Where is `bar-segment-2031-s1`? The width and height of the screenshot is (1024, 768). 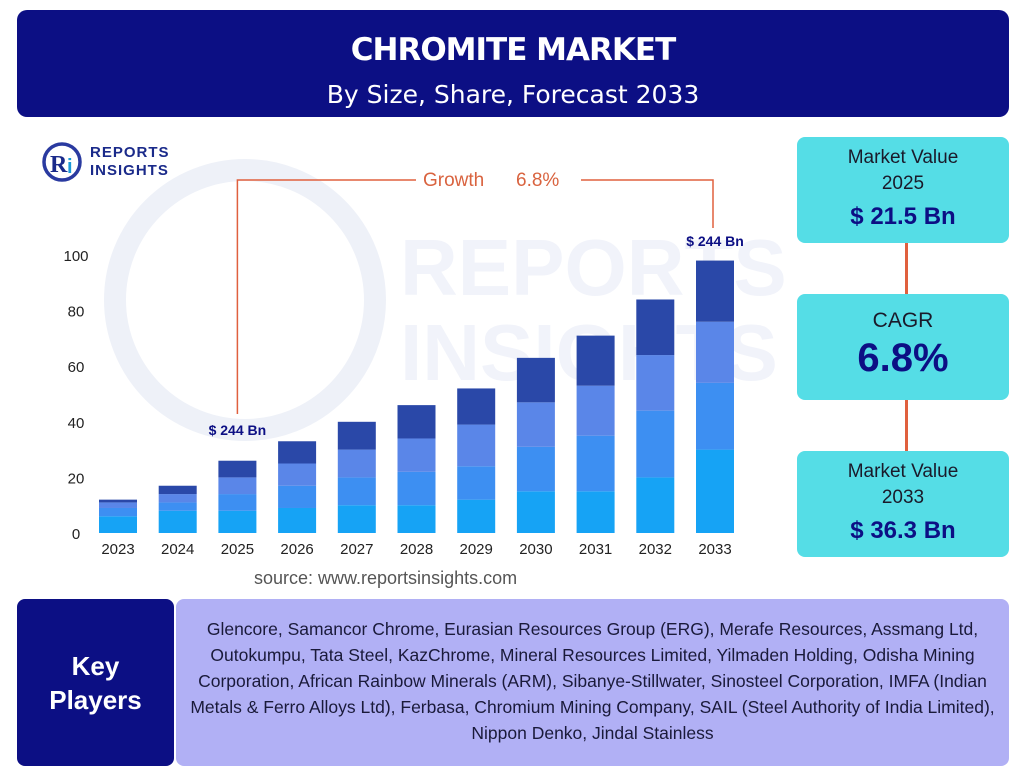 bar-segment-2031-s1 is located at coordinates (595, 512).